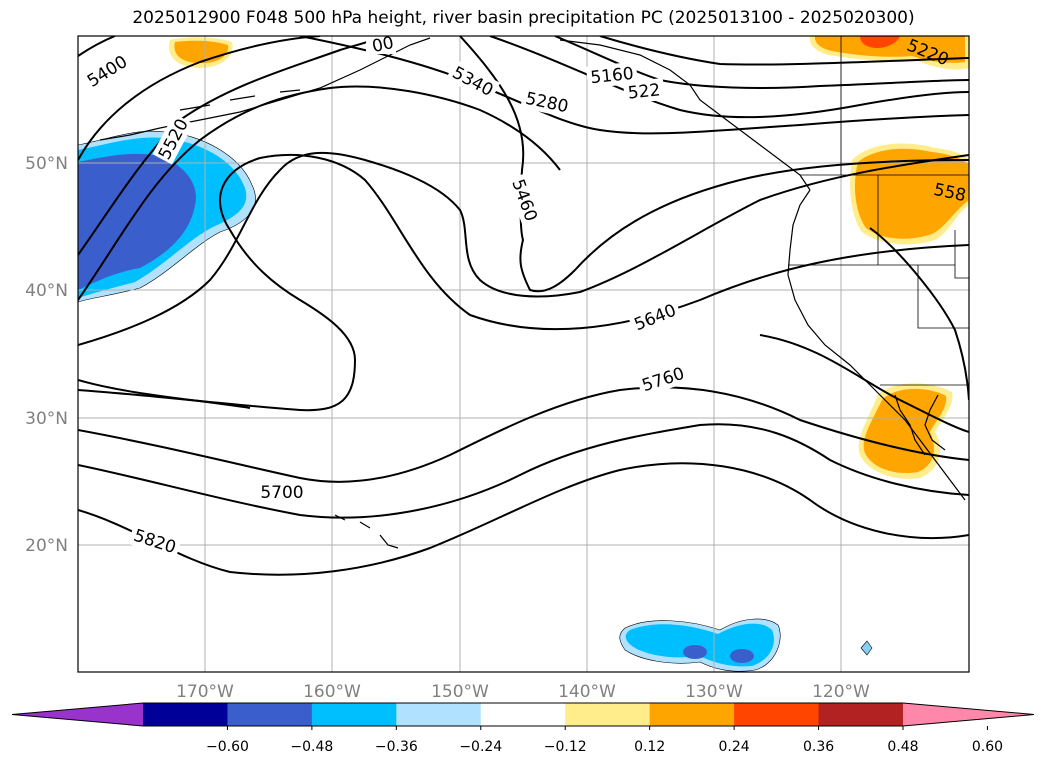 The image size is (1047, 765). What do you see at coordinates (332, 692) in the screenshot?
I see `lon-tick-160w: 160°W` at bounding box center [332, 692].